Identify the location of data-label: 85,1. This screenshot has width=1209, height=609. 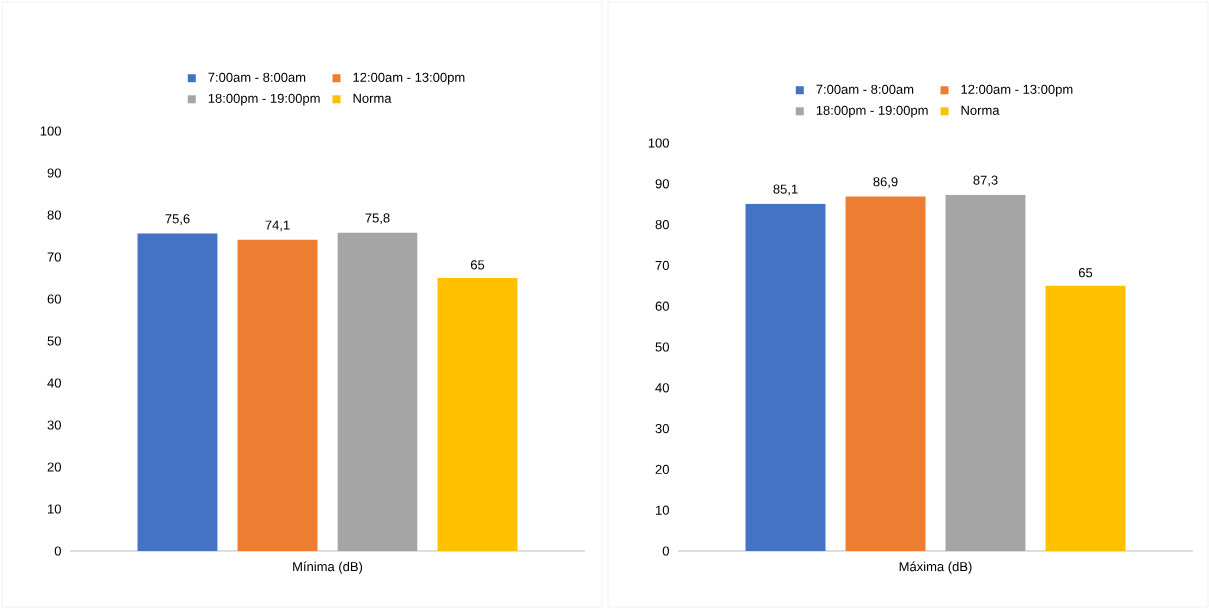
(785, 190).